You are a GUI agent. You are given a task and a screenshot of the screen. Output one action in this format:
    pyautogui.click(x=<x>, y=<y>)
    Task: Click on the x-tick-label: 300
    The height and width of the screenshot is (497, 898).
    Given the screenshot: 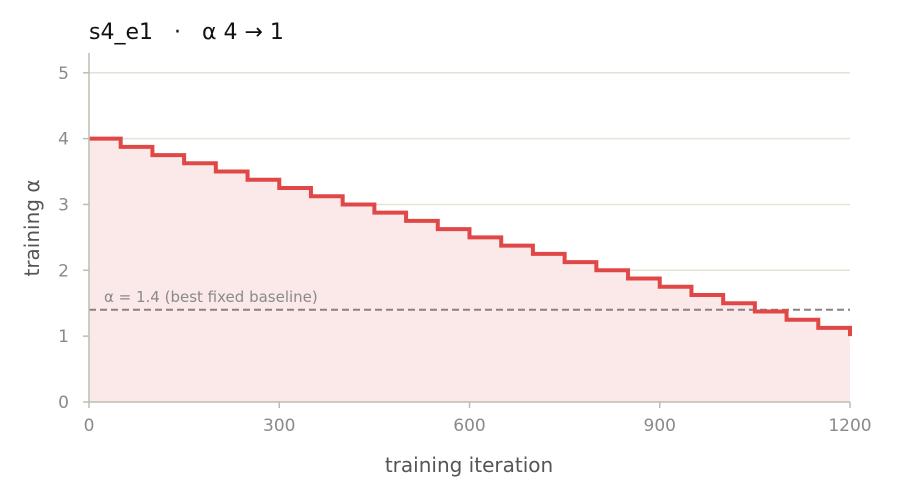 What is the action you would take?
    pyautogui.click(x=279, y=426)
    